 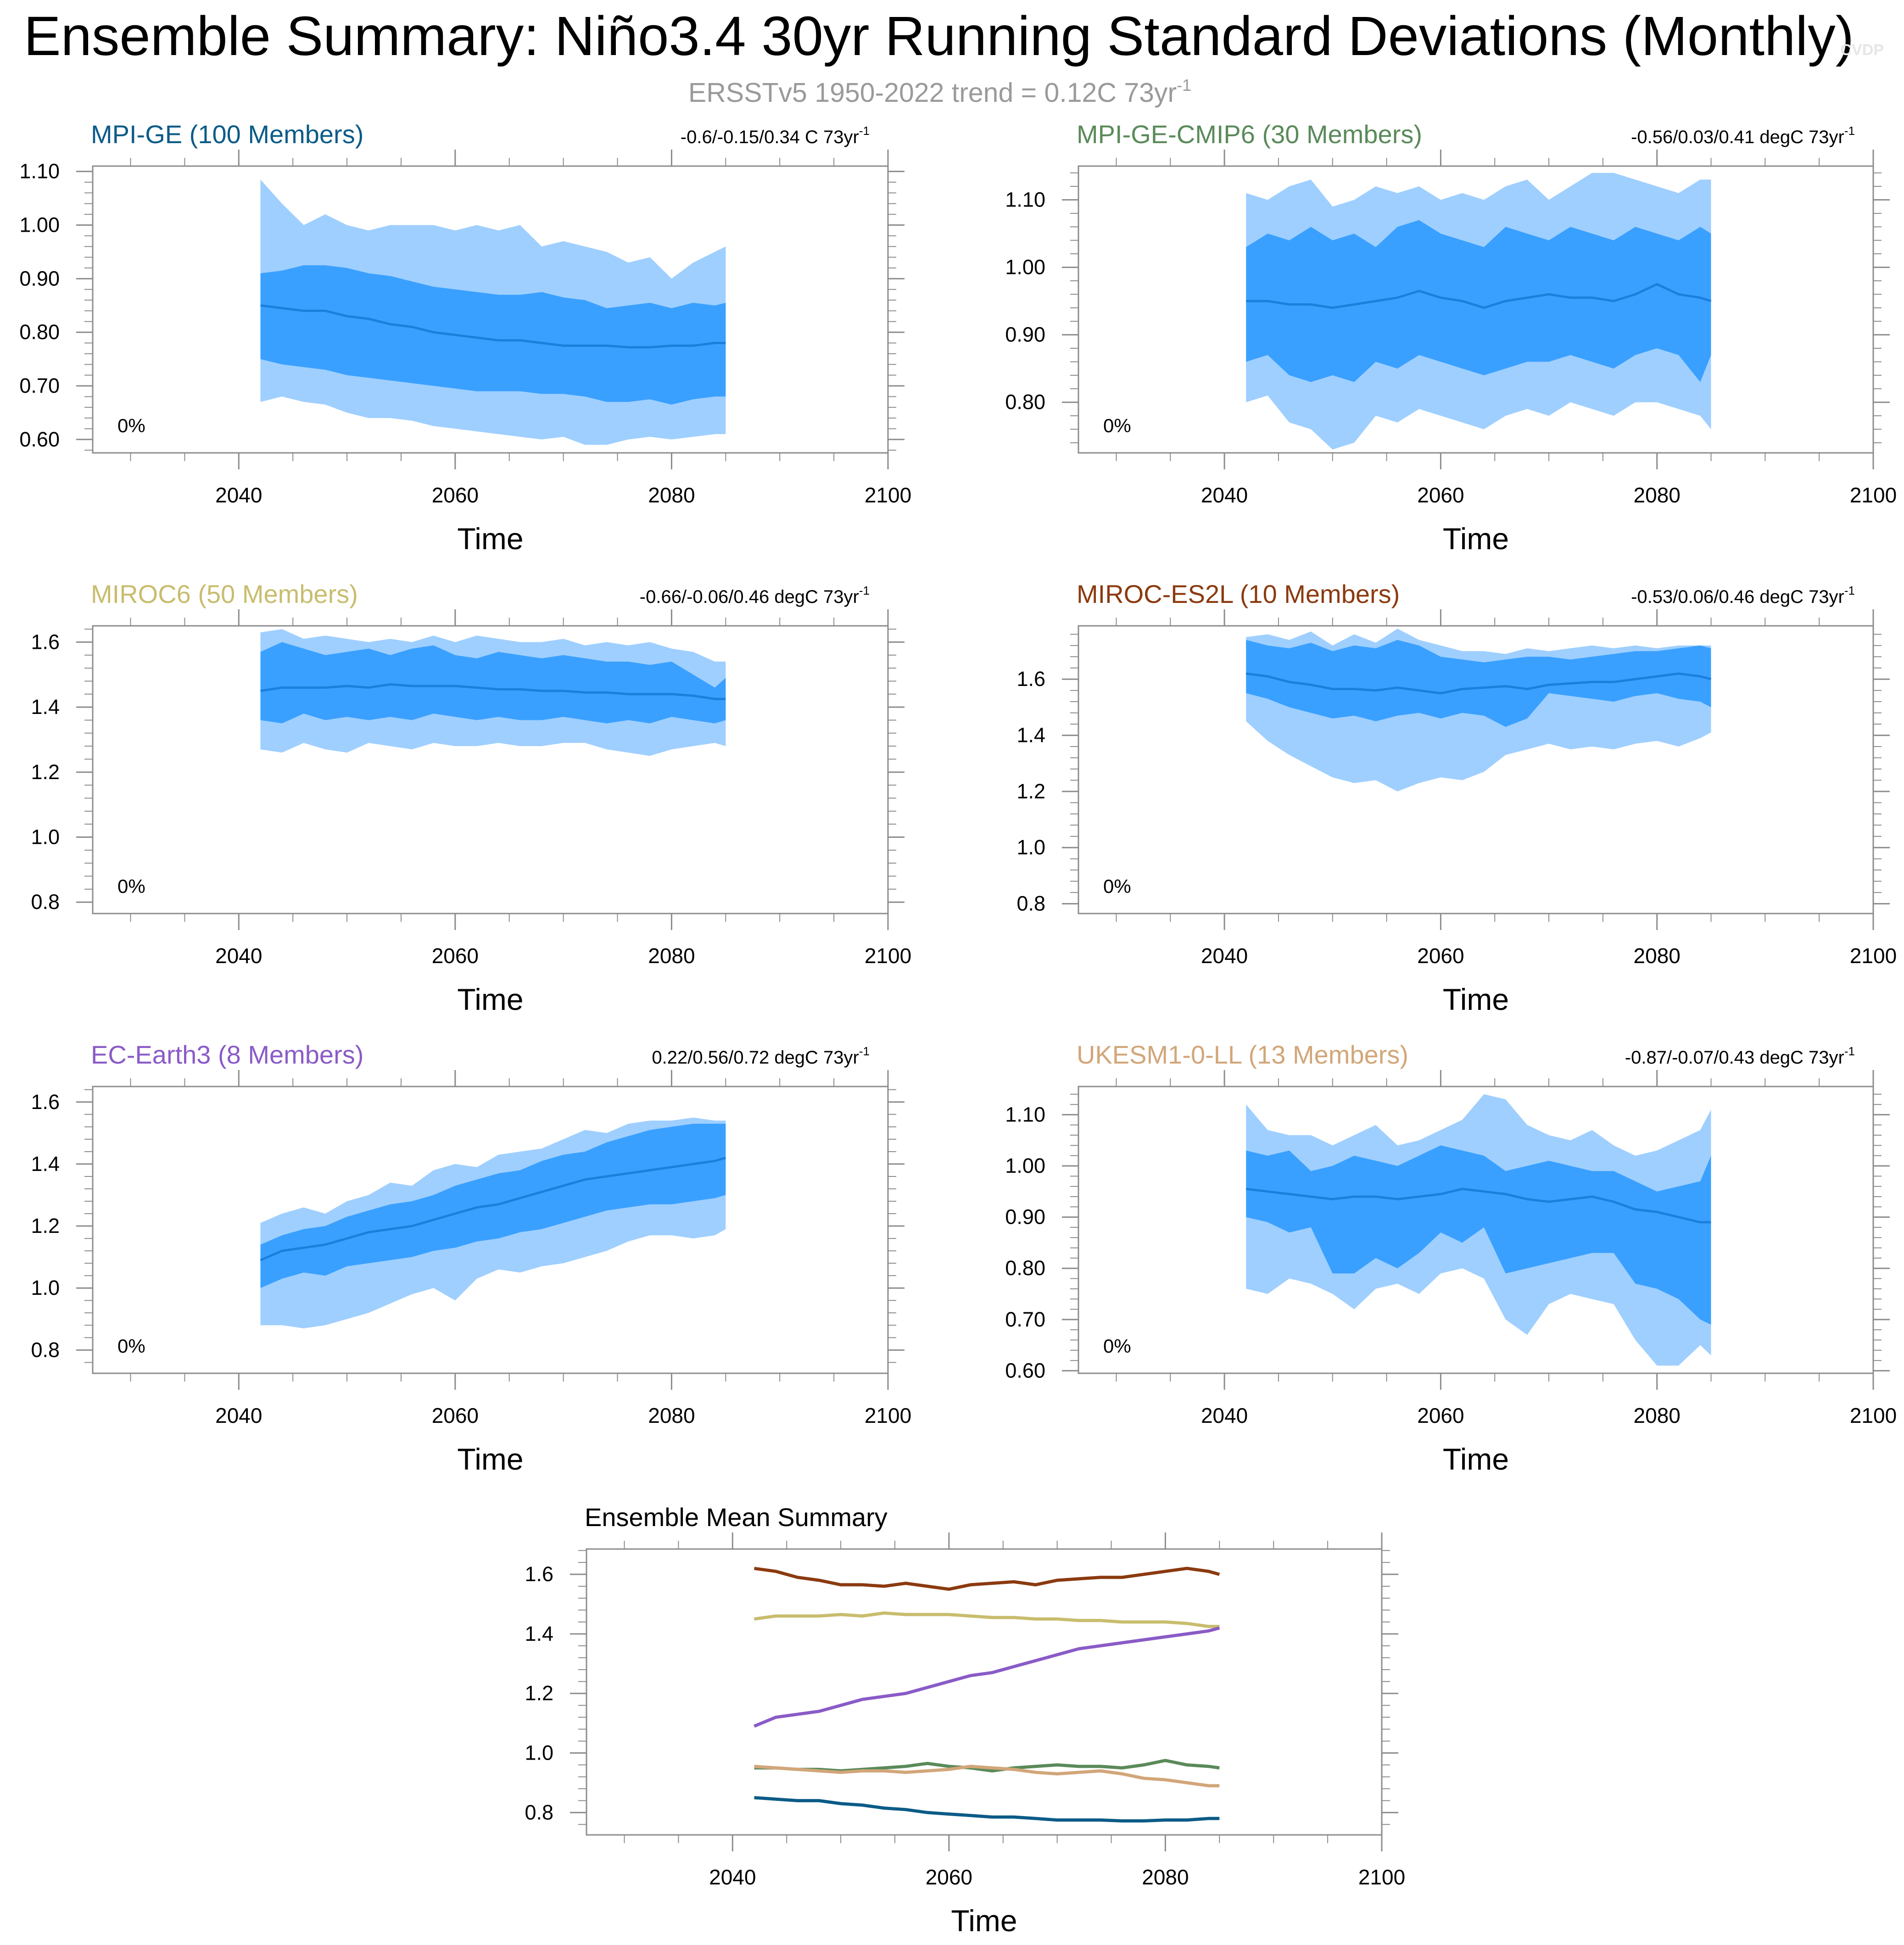 I want to click on panel-title: MPI-GE-CMIP6 (30 Members), so click(x=1249, y=134).